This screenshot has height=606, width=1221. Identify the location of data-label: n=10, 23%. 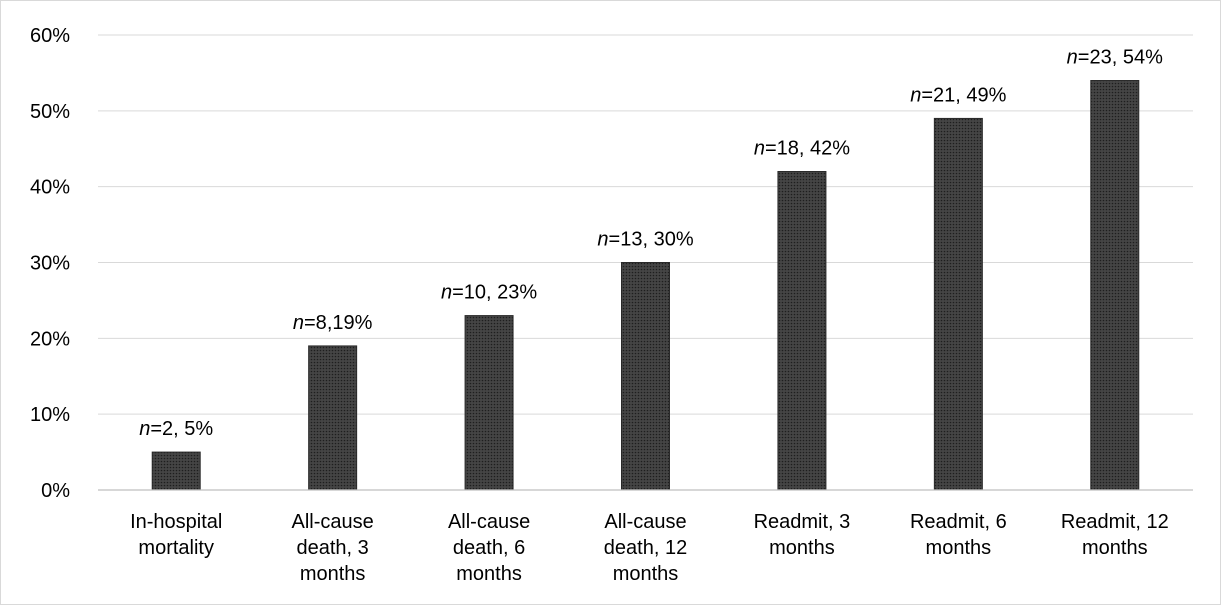
(489, 293).